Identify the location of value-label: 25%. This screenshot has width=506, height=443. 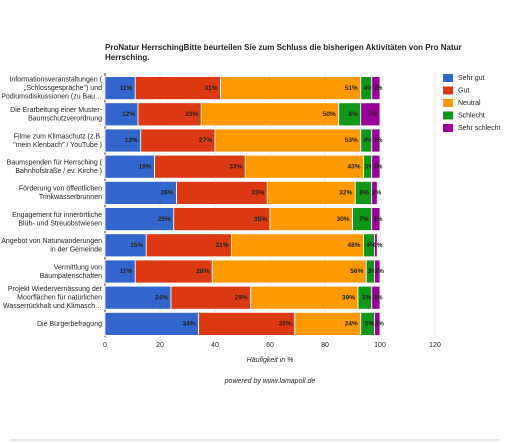
(164, 219).